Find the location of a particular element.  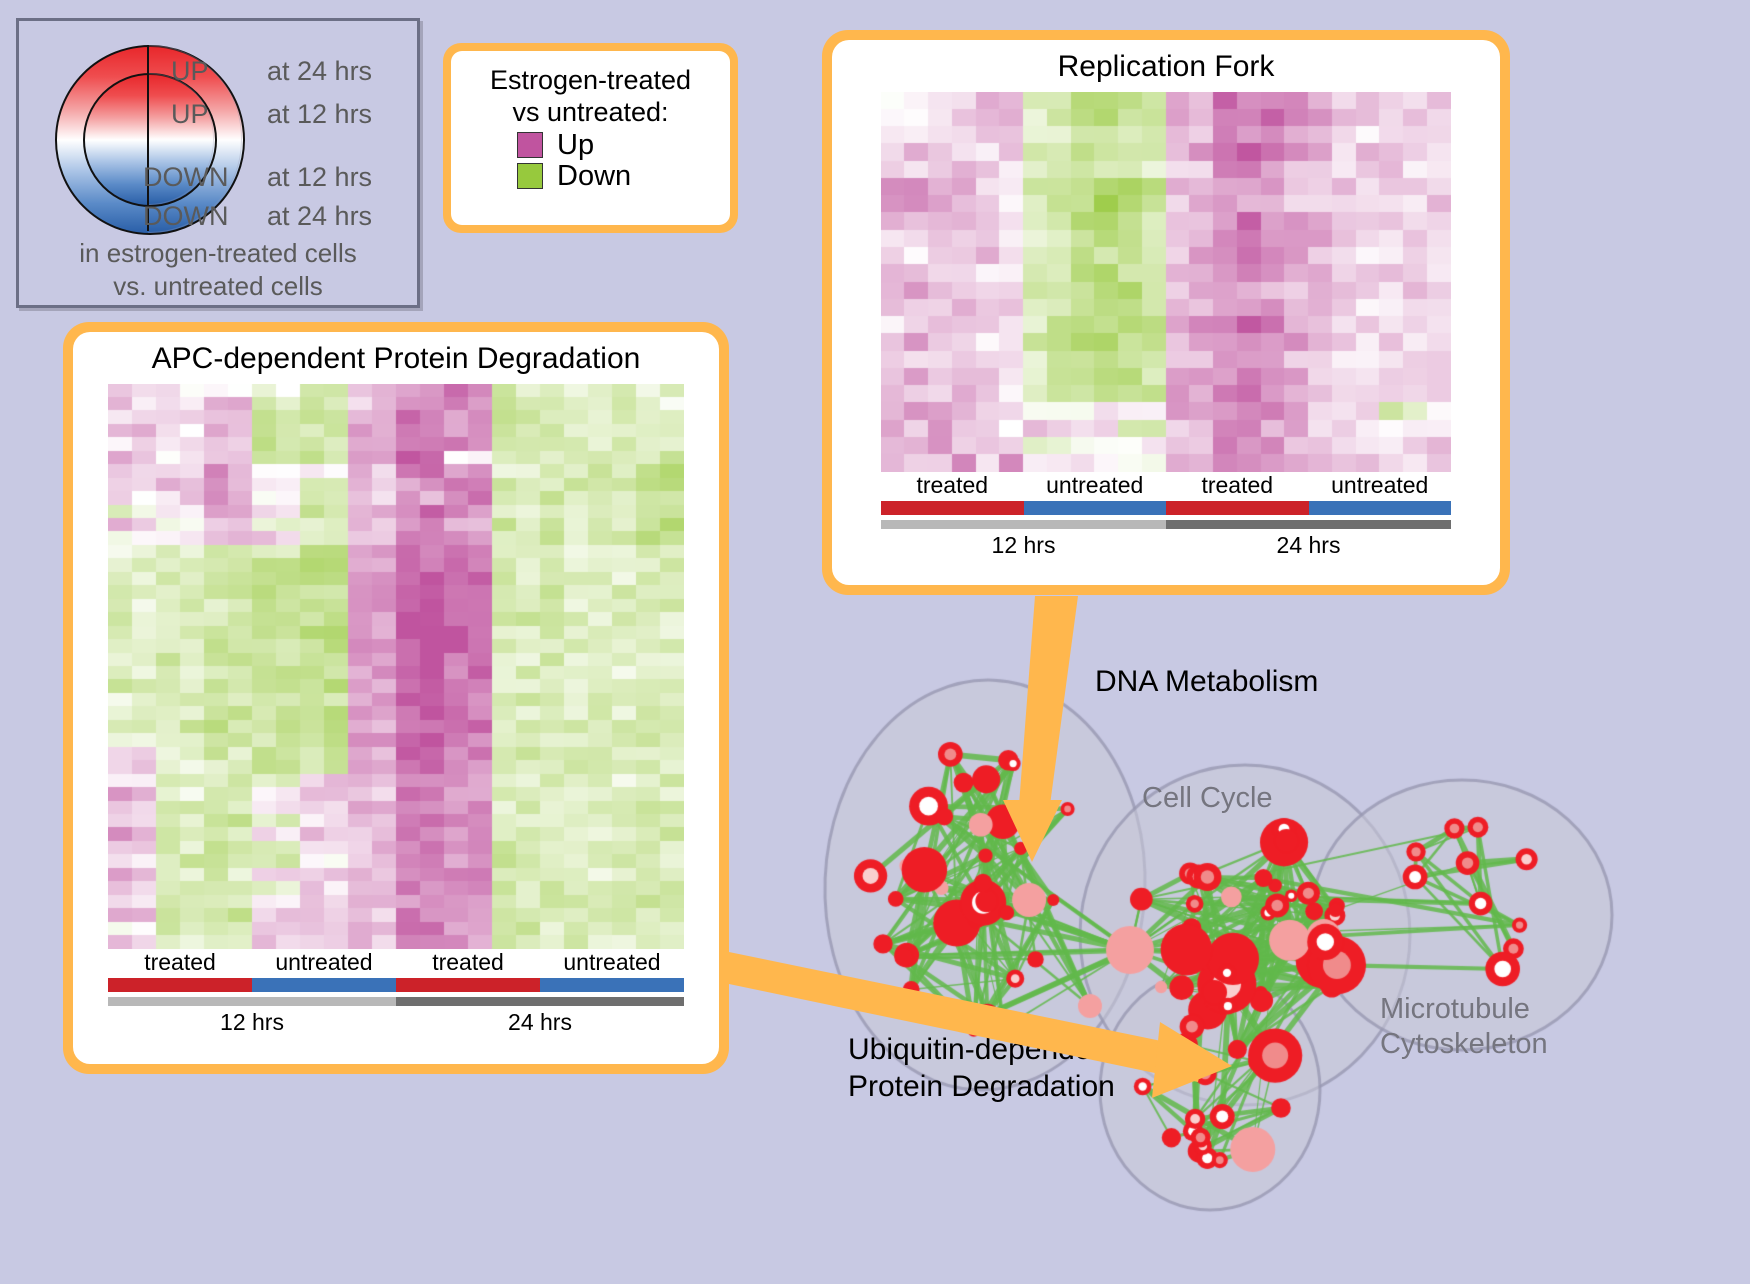

mt-label-line1: Microtubule is located at coordinates (1455, 1009).